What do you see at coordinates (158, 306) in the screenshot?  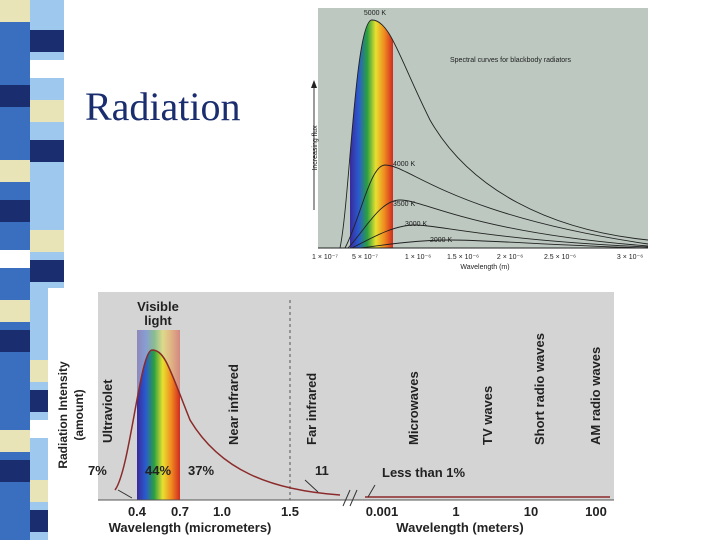 I see `band-label: Visible` at bounding box center [158, 306].